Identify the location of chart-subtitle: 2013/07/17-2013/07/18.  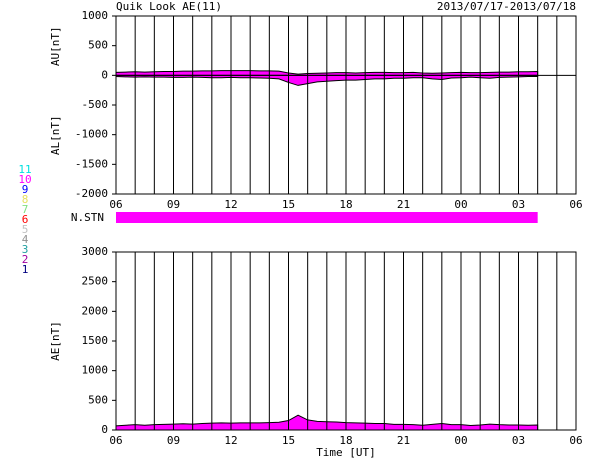
(506, 6).